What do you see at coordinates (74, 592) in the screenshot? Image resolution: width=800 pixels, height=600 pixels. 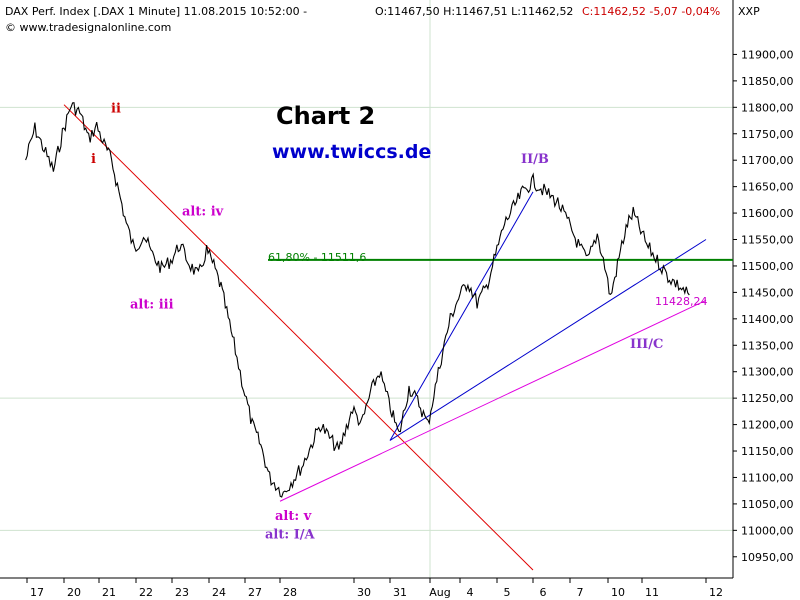 I see `x-tick-label: 20` at bounding box center [74, 592].